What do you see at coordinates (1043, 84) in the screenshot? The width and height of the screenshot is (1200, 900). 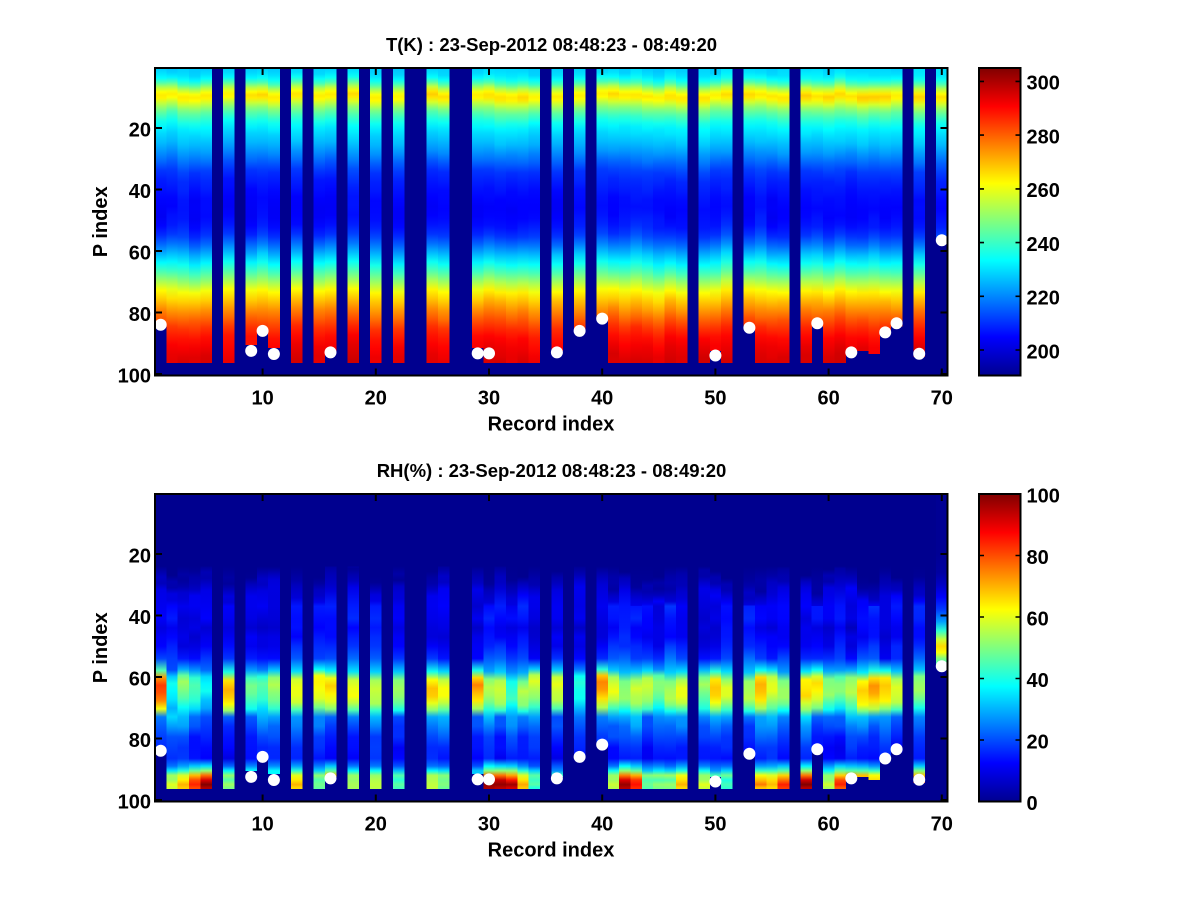 I see `svg-text: 300` at bounding box center [1043, 84].